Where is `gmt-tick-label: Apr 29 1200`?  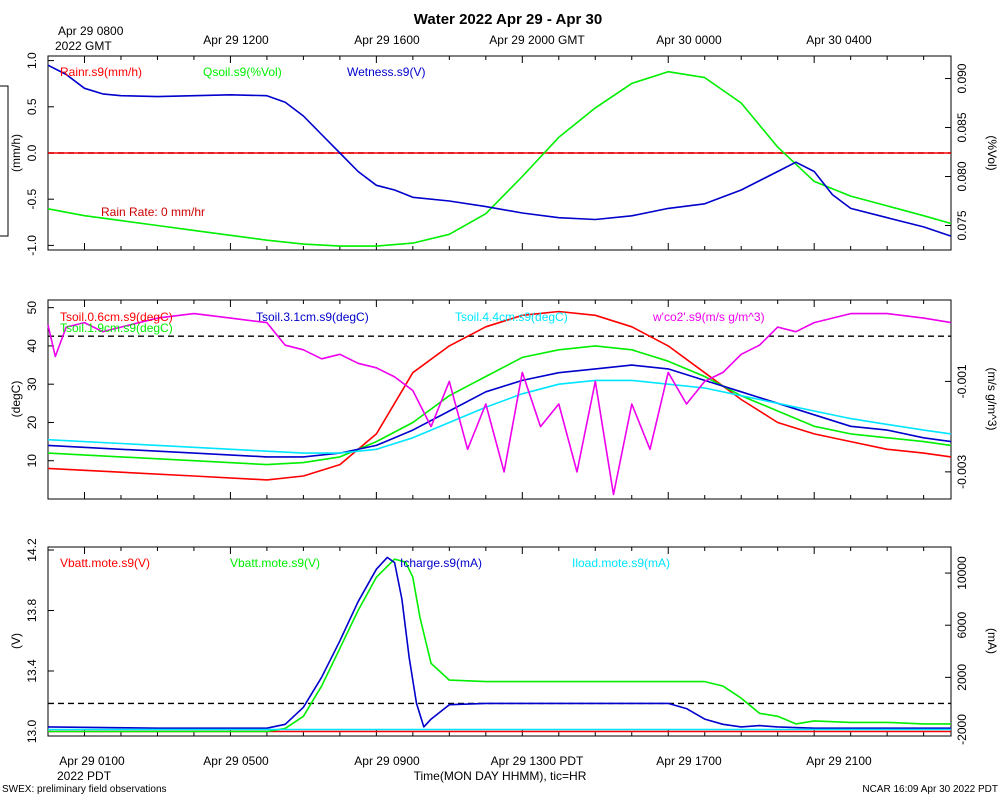
gmt-tick-label: Apr 29 1200 is located at coordinates (236, 40).